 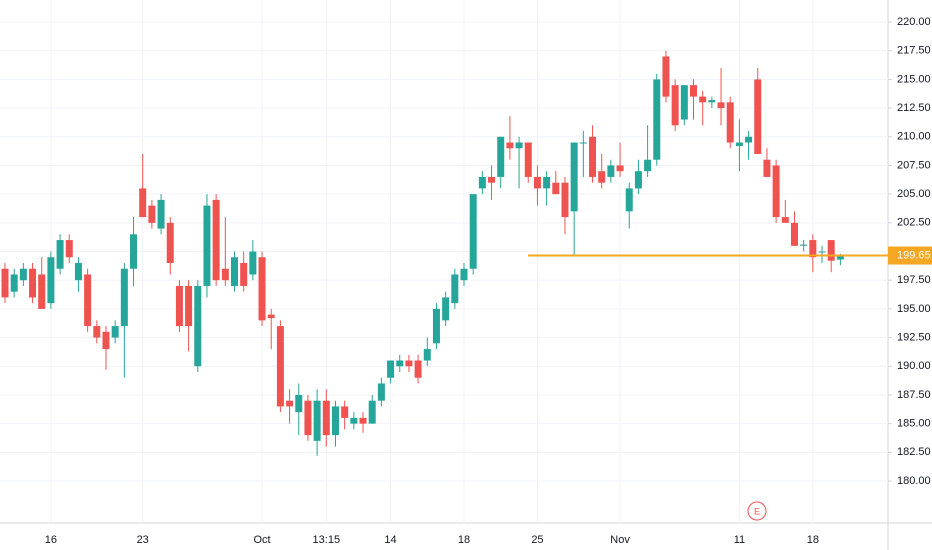 I want to click on event-marker, so click(x=757, y=511).